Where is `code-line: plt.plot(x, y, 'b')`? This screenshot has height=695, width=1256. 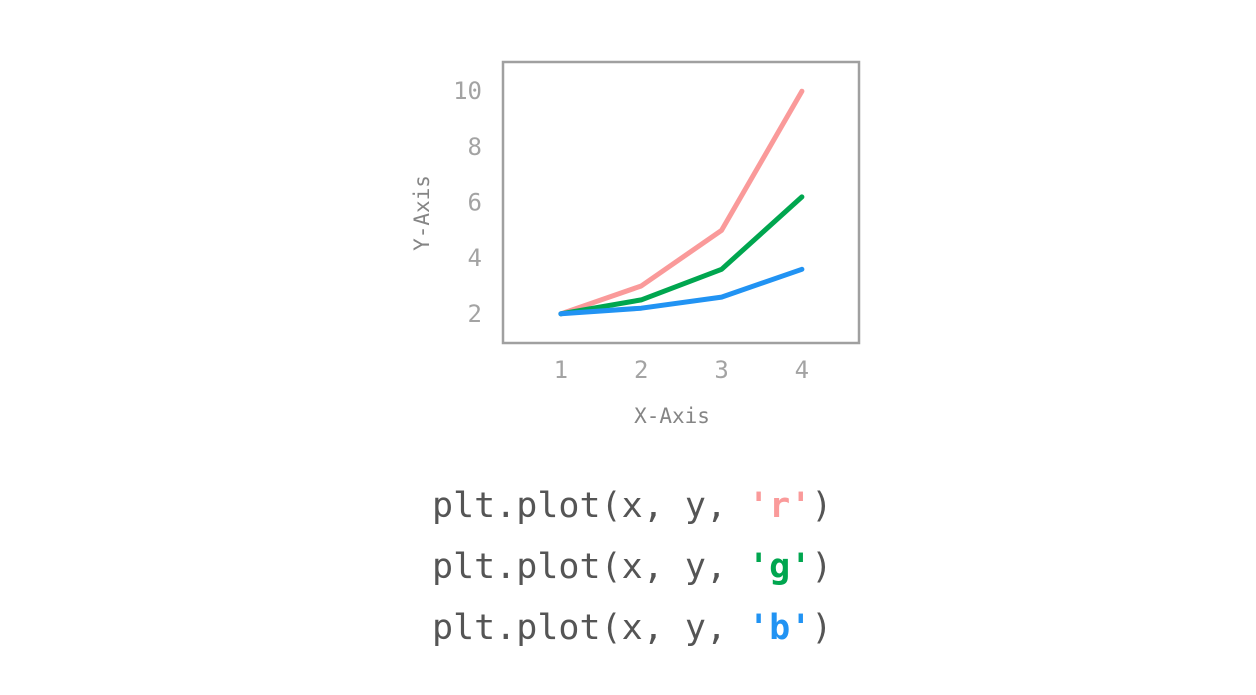
code-line: plt.plot(x, y, 'b') is located at coordinates (632, 628).